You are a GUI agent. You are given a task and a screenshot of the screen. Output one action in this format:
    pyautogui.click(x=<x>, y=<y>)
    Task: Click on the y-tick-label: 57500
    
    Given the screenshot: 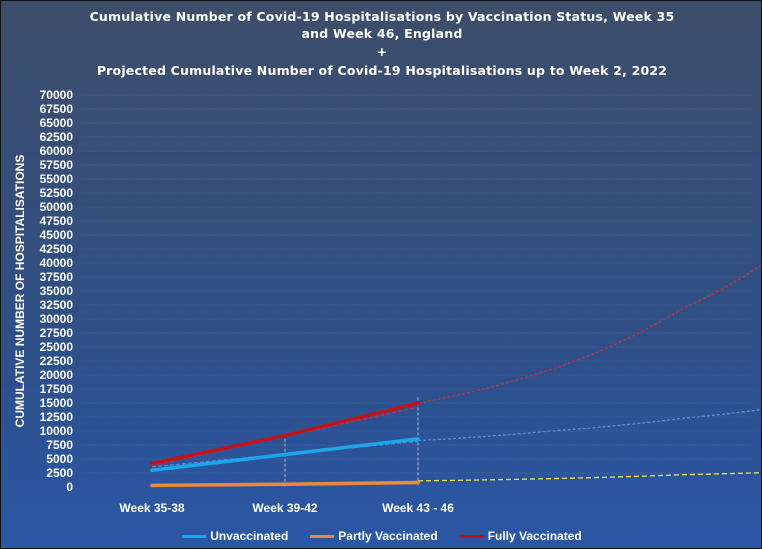 What is the action you would take?
    pyautogui.click(x=57, y=165)
    